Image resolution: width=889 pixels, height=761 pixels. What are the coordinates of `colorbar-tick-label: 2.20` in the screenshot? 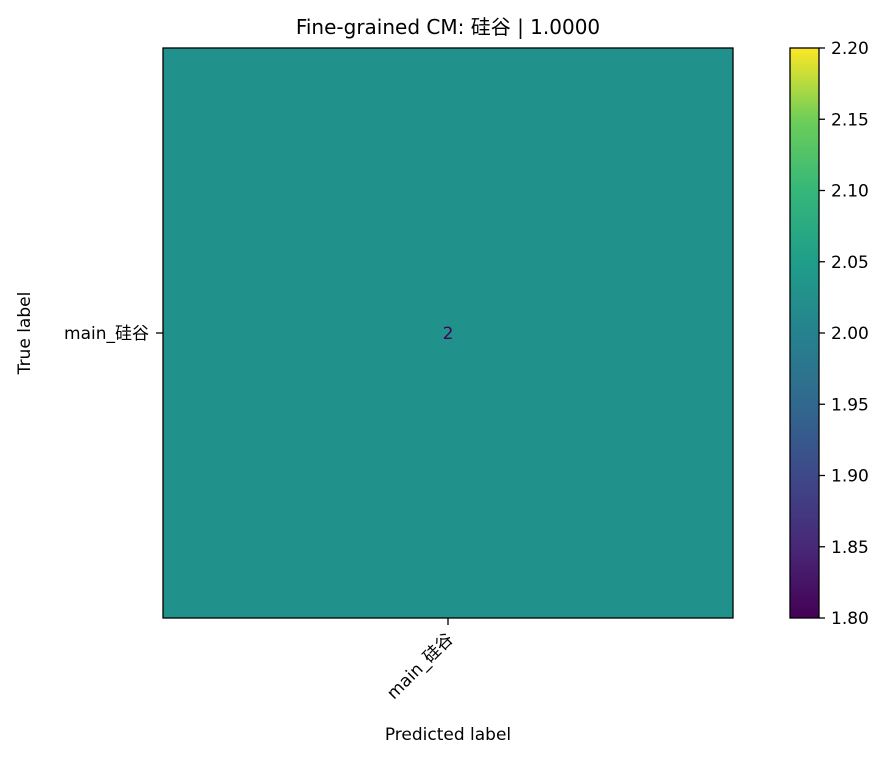 It's located at (850, 49).